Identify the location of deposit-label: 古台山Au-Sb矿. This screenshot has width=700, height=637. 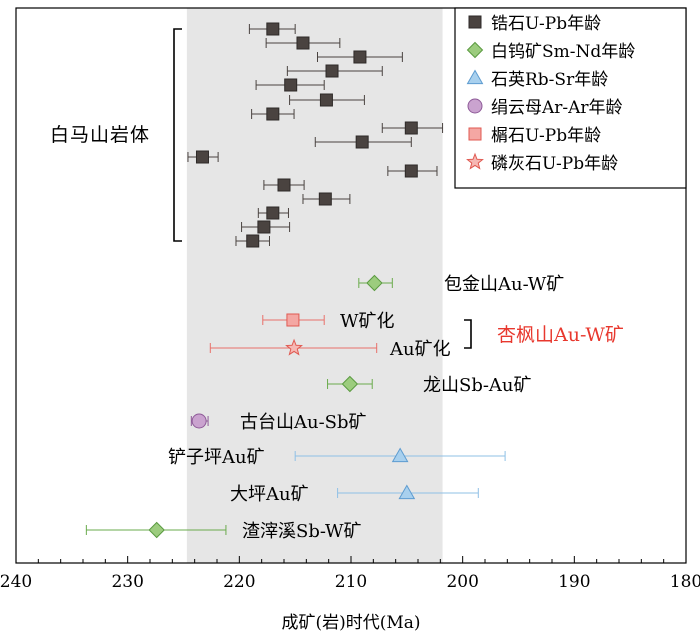
(303, 422).